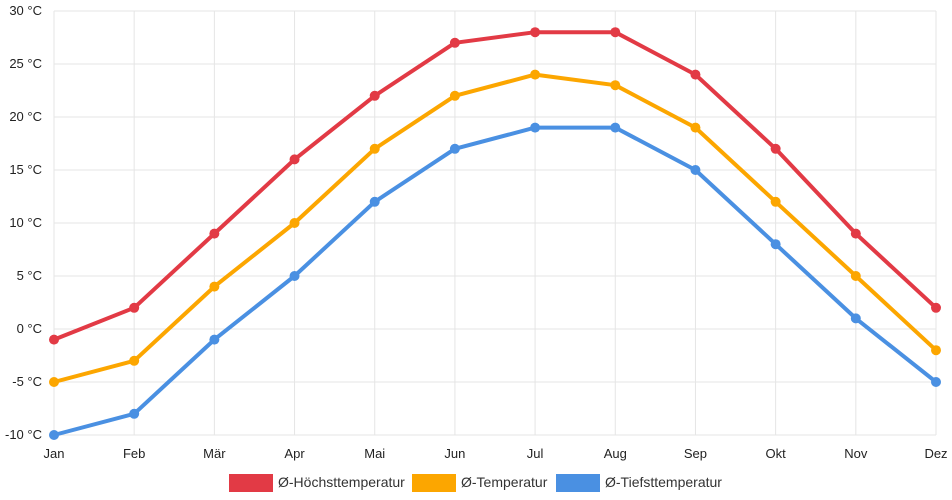  Describe the element at coordinates (134, 453) in the screenshot. I see `x-tick-label: Feb` at that location.